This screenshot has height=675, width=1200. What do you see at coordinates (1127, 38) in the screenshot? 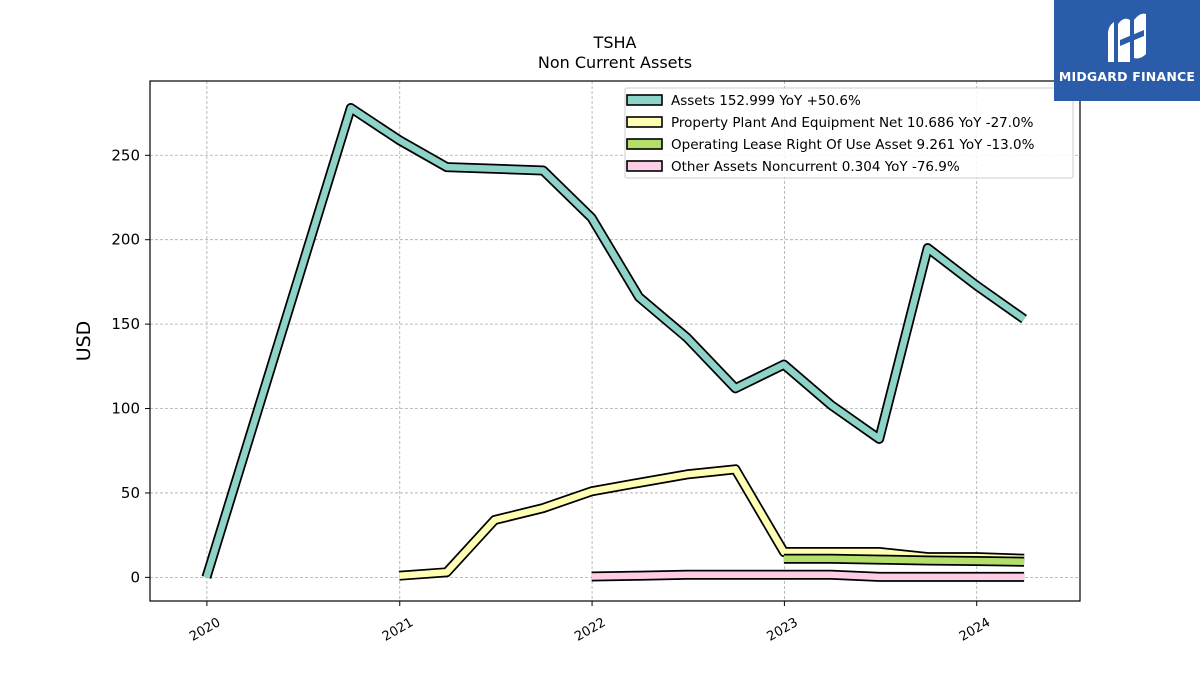
I see `midgard-logo-icon` at bounding box center [1127, 38].